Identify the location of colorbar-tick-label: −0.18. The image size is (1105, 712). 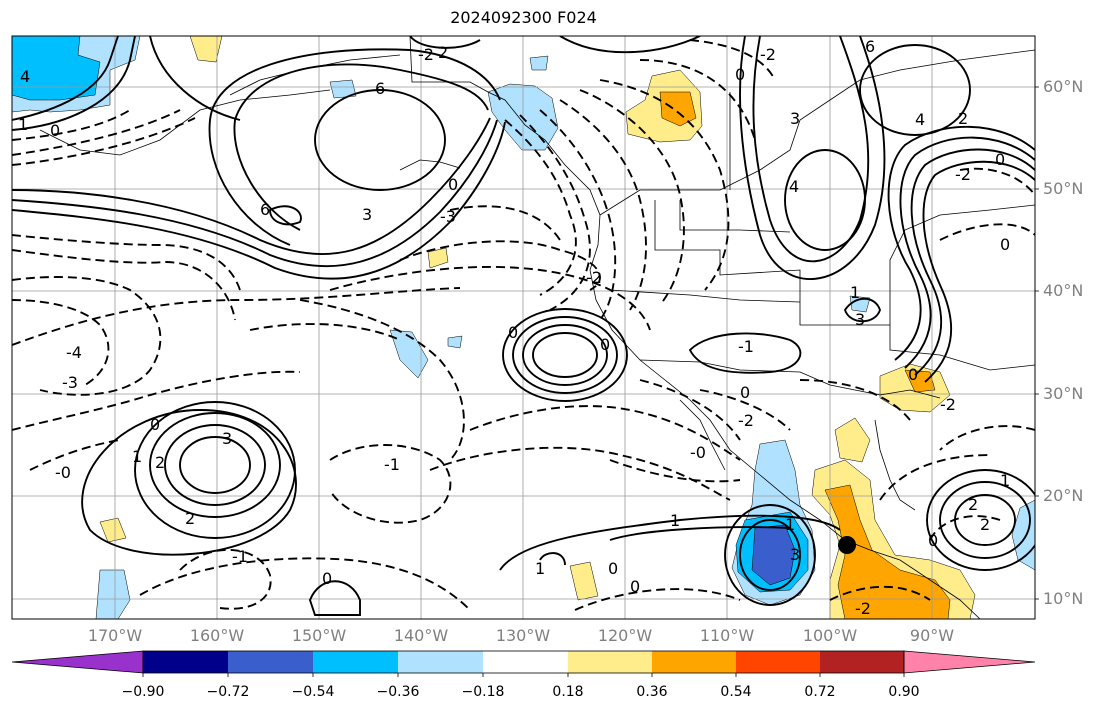
(483, 692).